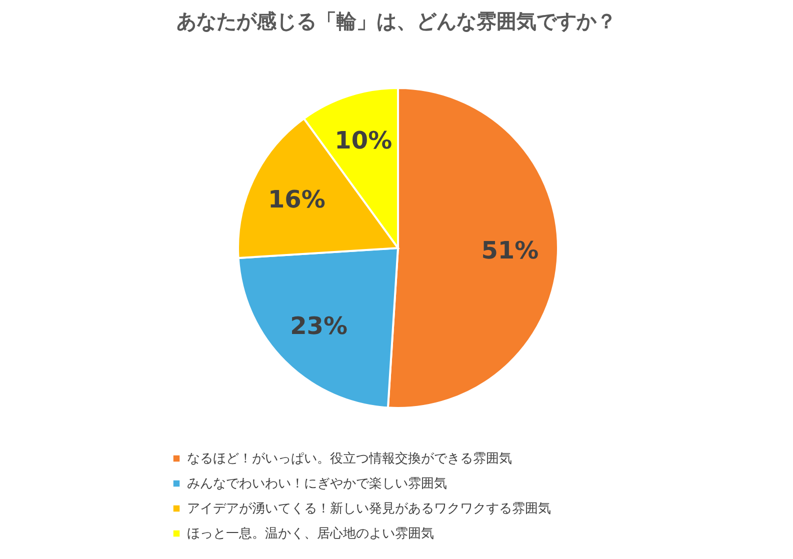  I want to click on legend-label: ほっと一息。温かく、居心地のよい雰囲気, so click(310, 534).